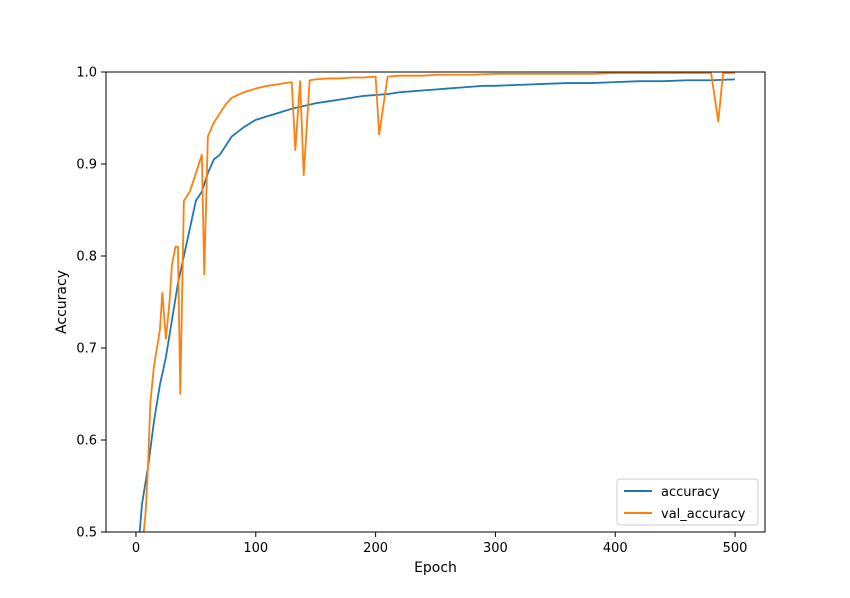 The width and height of the screenshot is (850, 598). I want to click on x-tick-label: 0, so click(136, 548).